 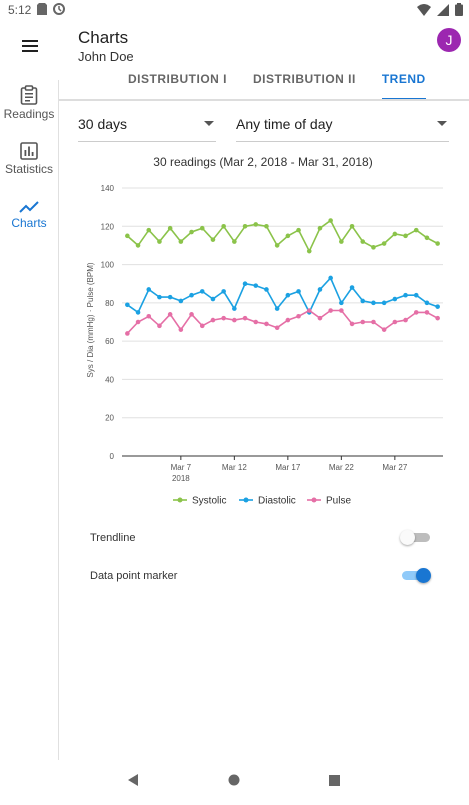 What do you see at coordinates (181, 478) in the screenshot?
I see `x-tick-sublabel: 2018` at bounding box center [181, 478].